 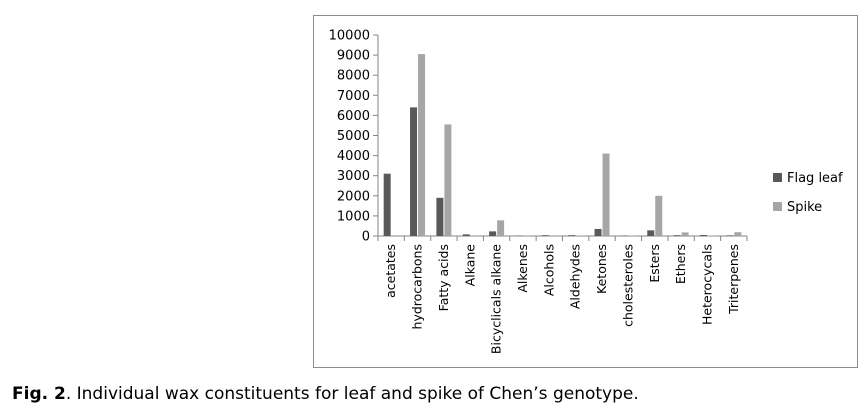 What do you see at coordinates (353, 96) in the screenshot?
I see `y-tick-label: 7000` at bounding box center [353, 96].